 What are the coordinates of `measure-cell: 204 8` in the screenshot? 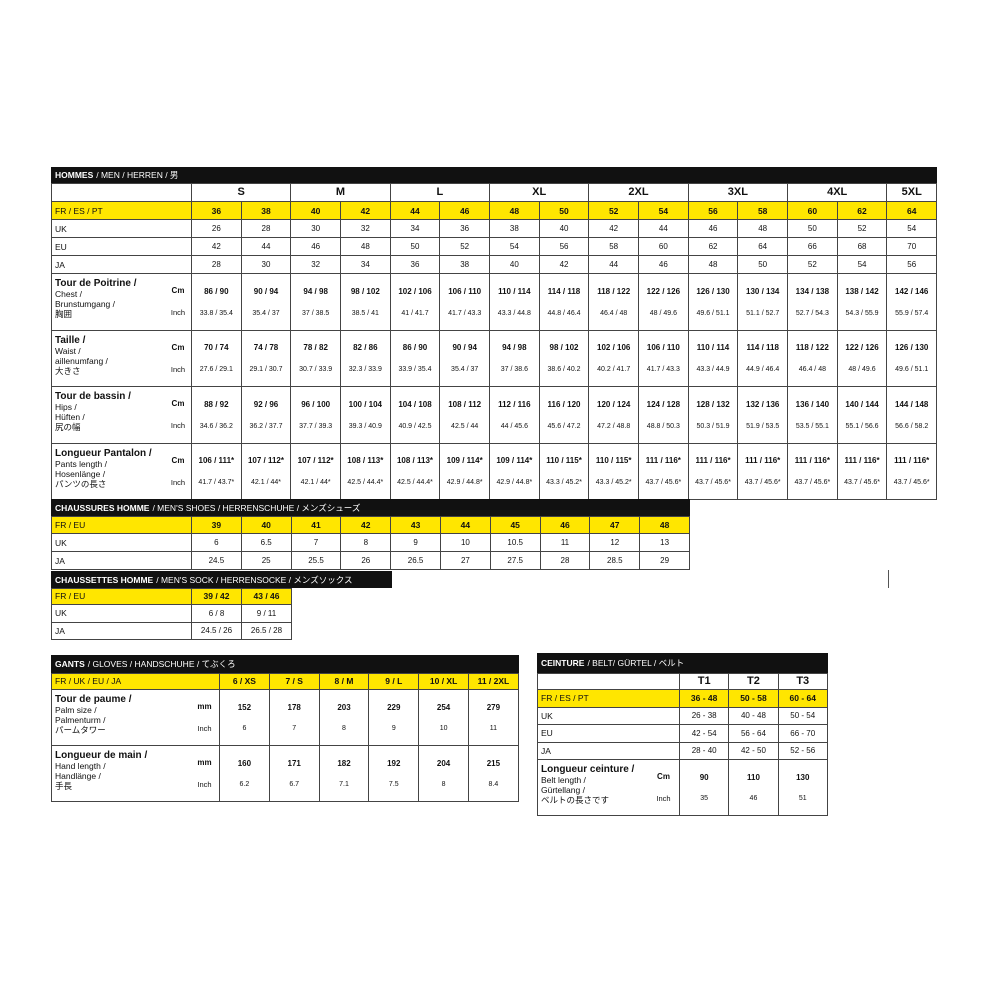 It's located at (444, 774).